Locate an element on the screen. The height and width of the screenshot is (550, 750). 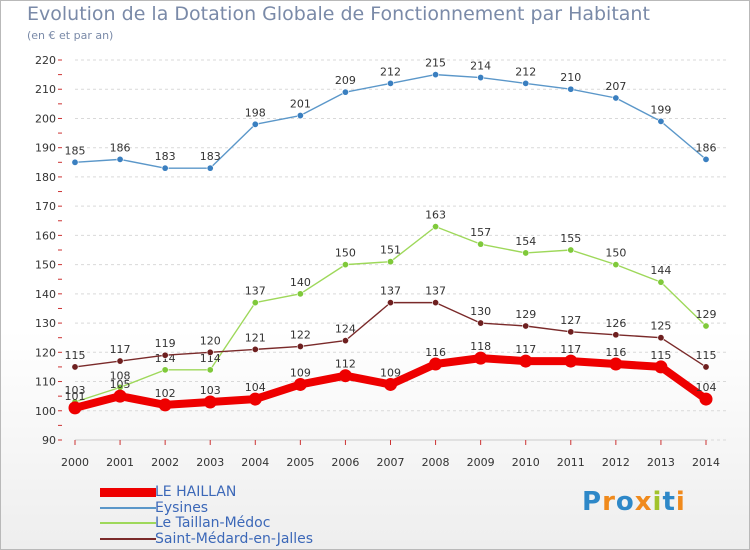
x-tick-label: 2004 is located at coordinates (255, 462).